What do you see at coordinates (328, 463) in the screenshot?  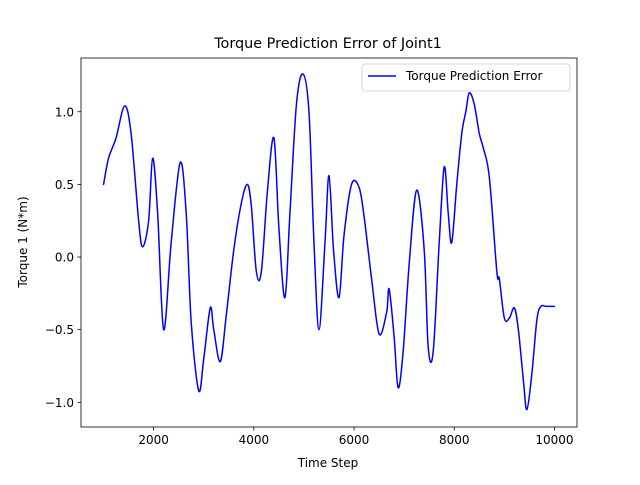 I see `x-axis-label: Time Step` at bounding box center [328, 463].